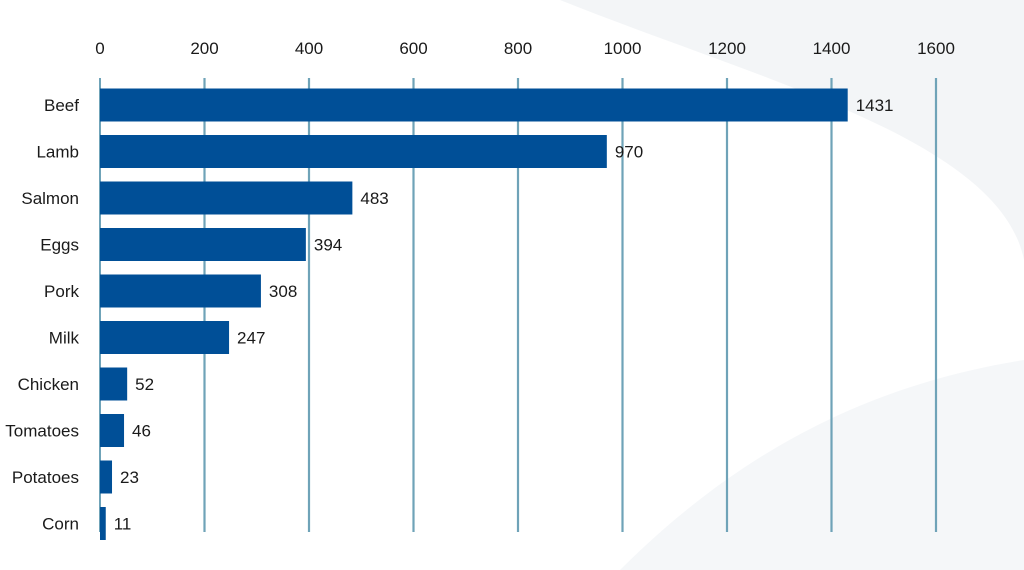 The height and width of the screenshot is (570, 1024). What do you see at coordinates (309, 48) in the screenshot?
I see `x-tick-label: 400` at bounding box center [309, 48].